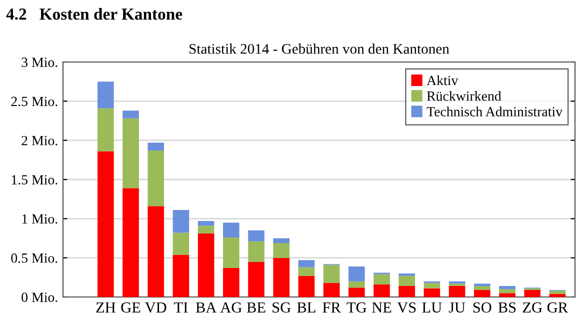  What do you see at coordinates (432, 307) in the screenshot?
I see `x-tick-label: LU` at bounding box center [432, 307].